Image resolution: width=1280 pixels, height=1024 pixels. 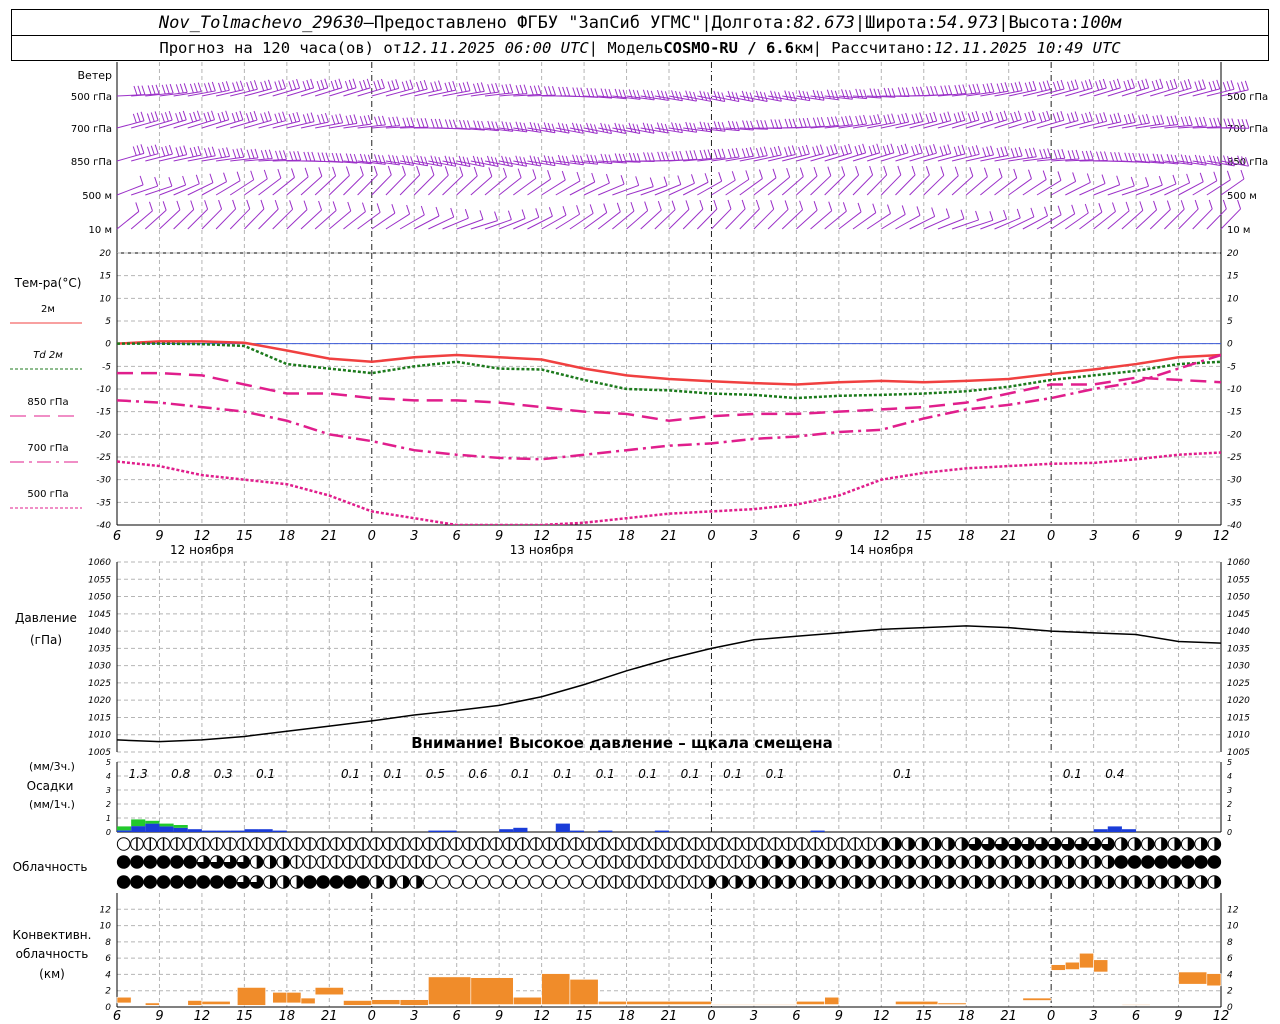 What do you see at coordinates (414, 536) in the screenshot?
I see `temp-x-tick: 3` at bounding box center [414, 536].